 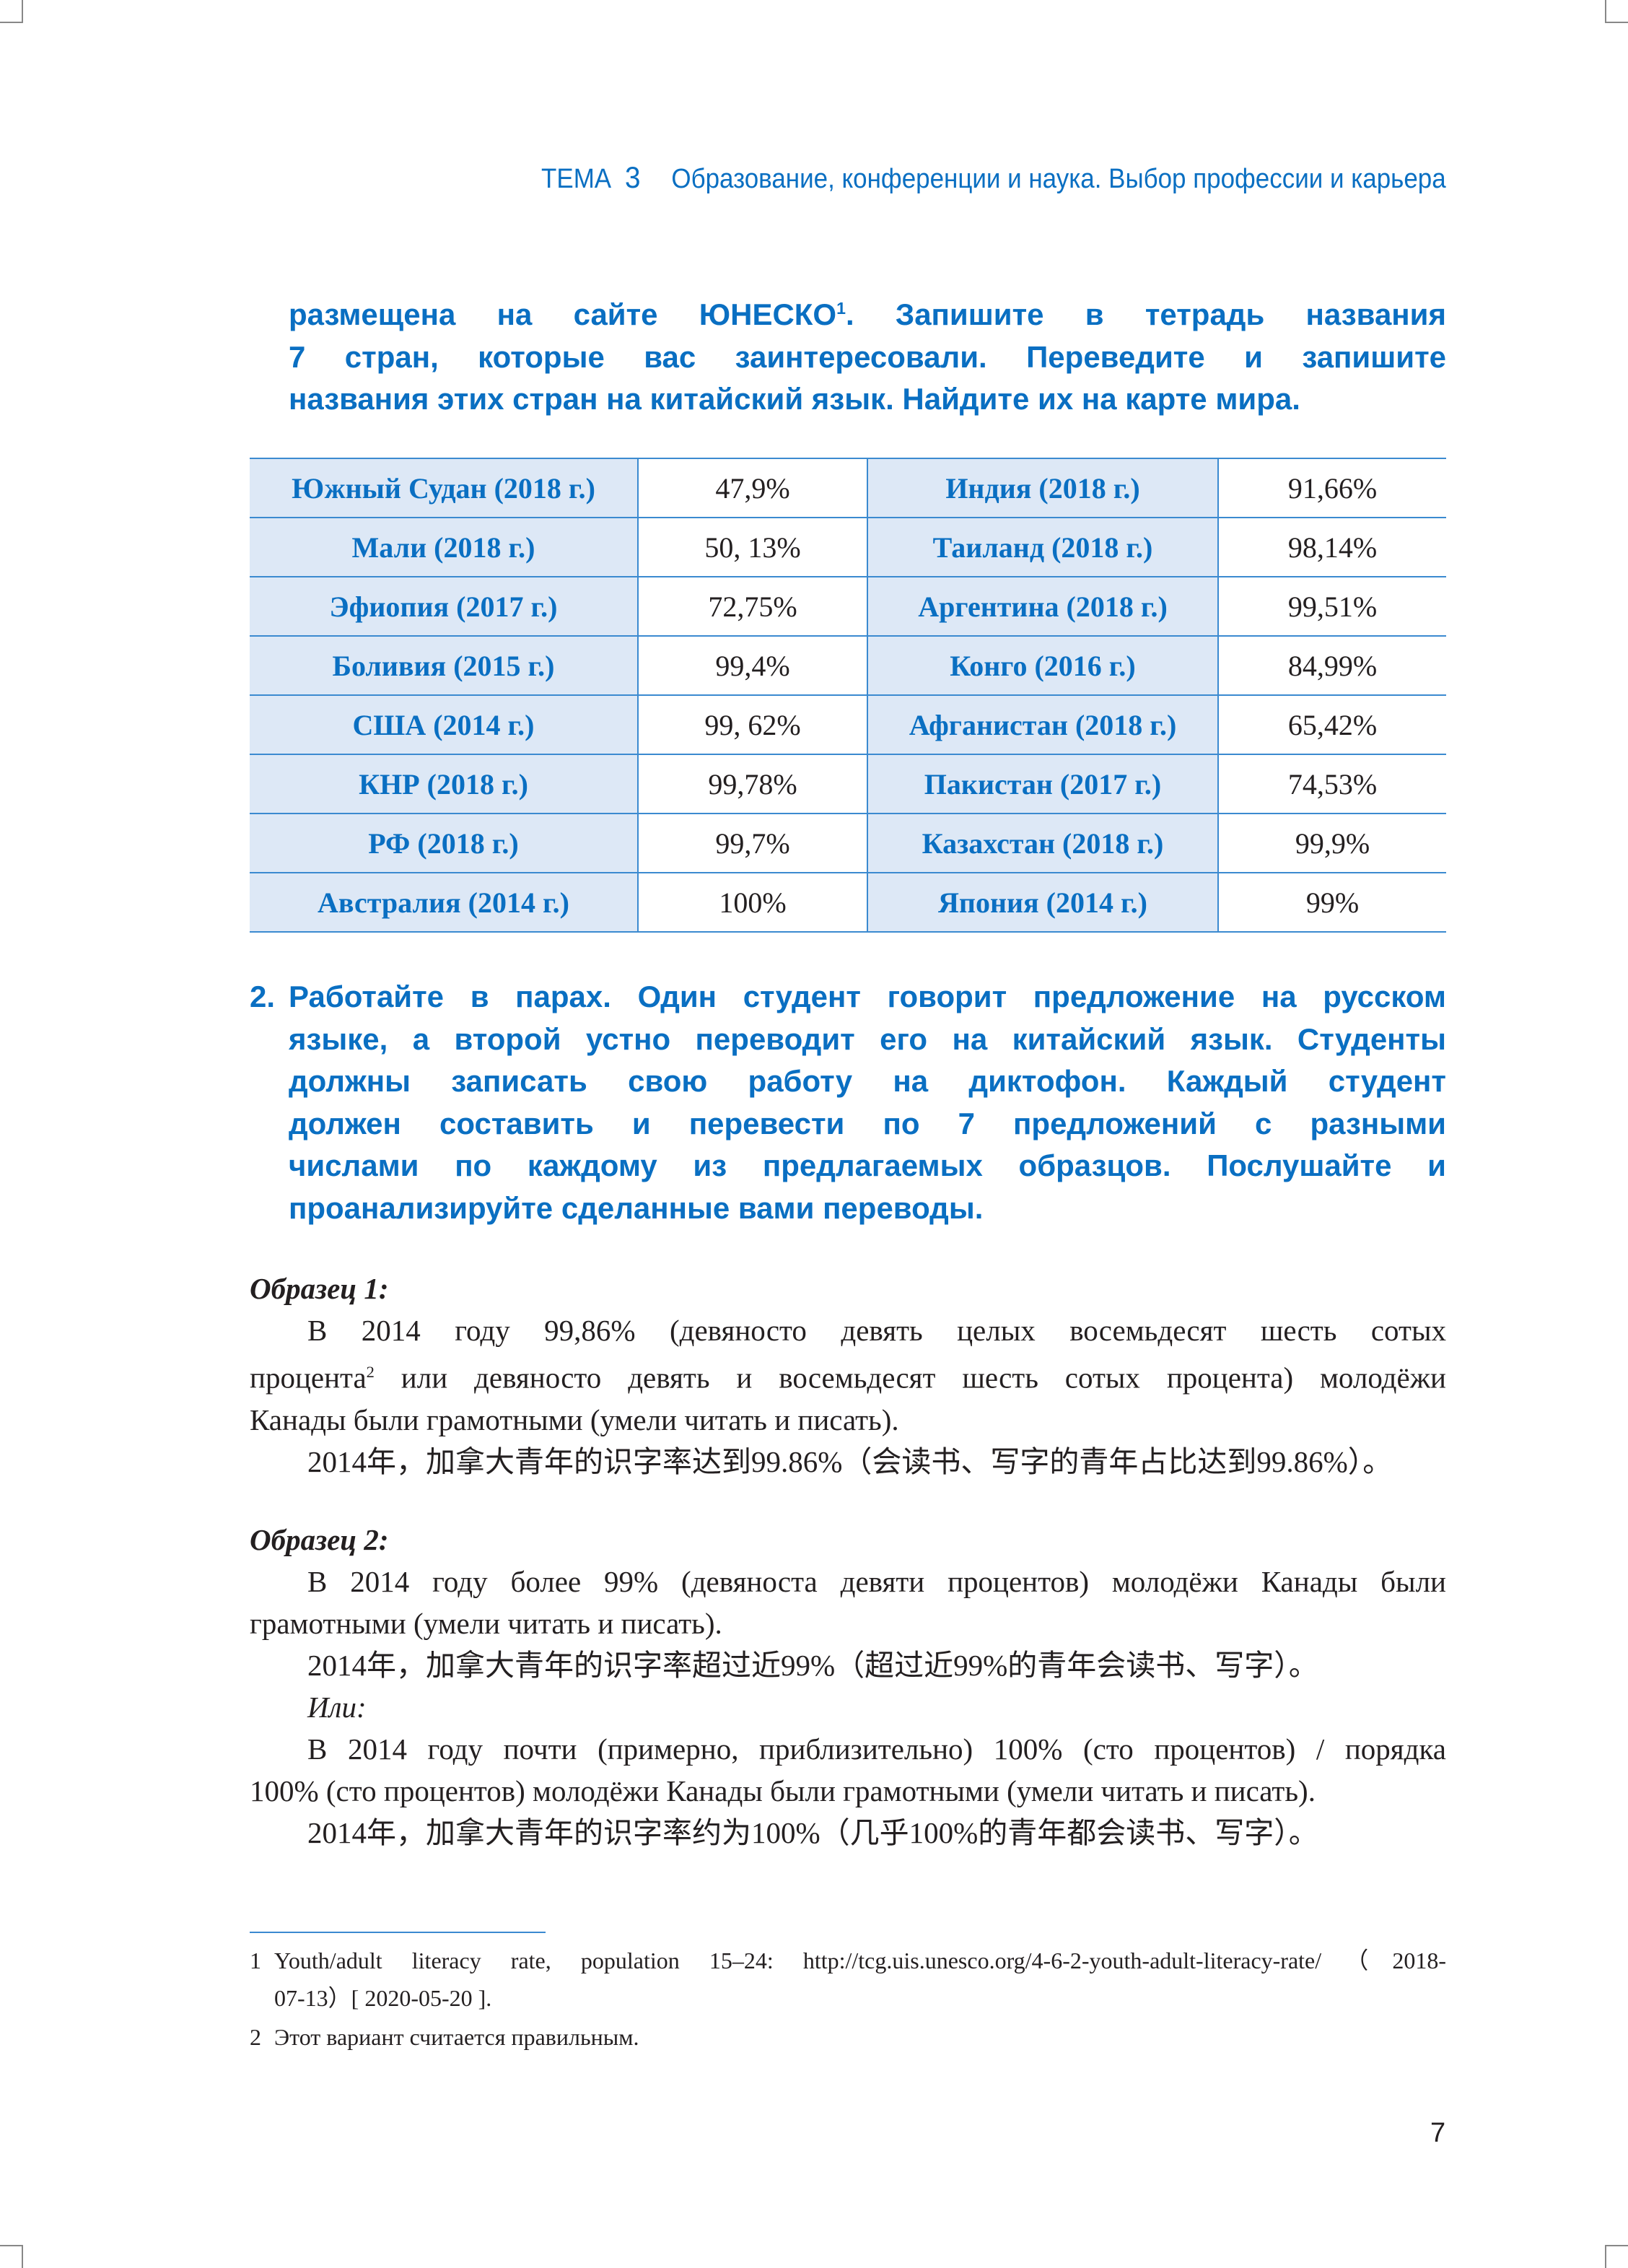 I want to click on footnote-2: 2 Этот вариант считается правильным., so click(x=848, y=2037).